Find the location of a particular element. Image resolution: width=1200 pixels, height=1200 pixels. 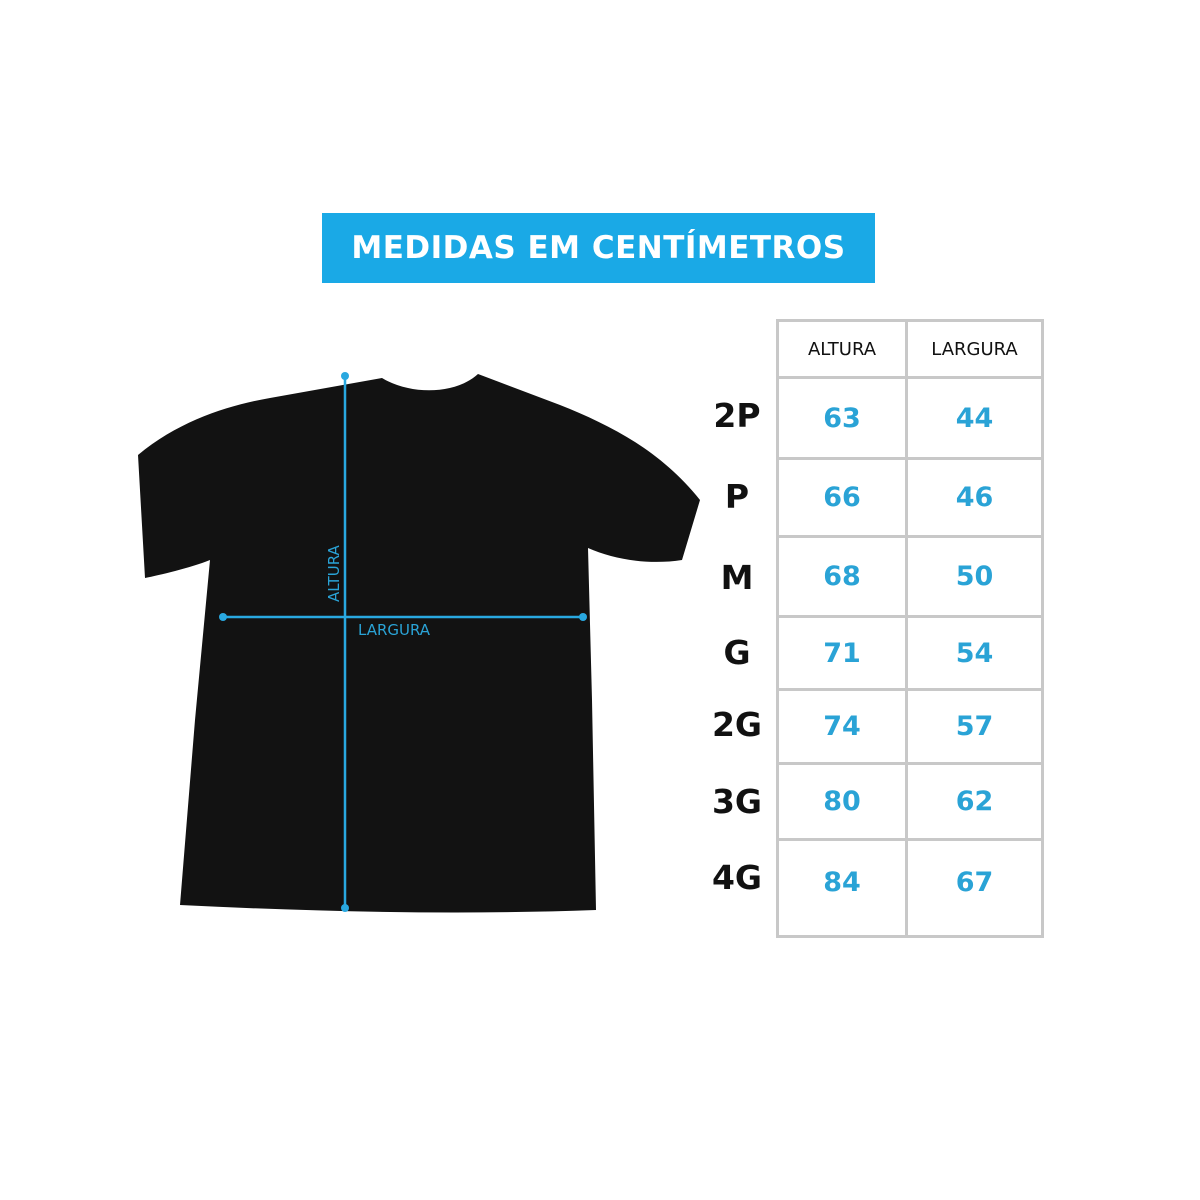

size-label: 2P is located at coordinates (737, 415).